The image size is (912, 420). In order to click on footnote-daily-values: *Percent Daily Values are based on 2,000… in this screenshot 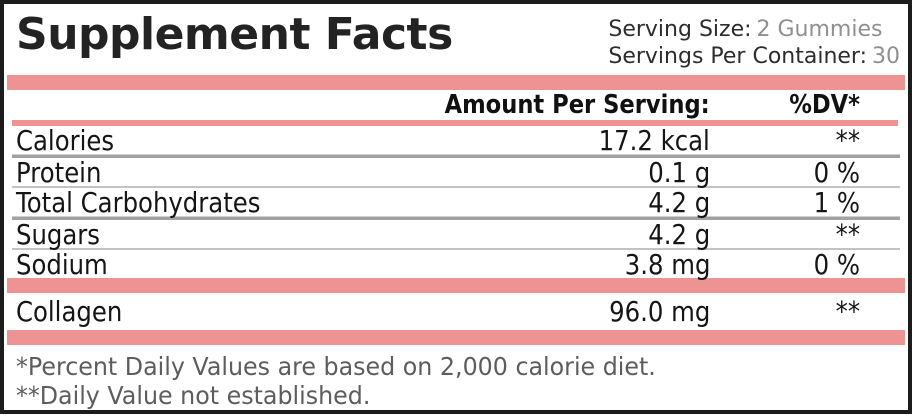, I will do `click(336, 366)`.